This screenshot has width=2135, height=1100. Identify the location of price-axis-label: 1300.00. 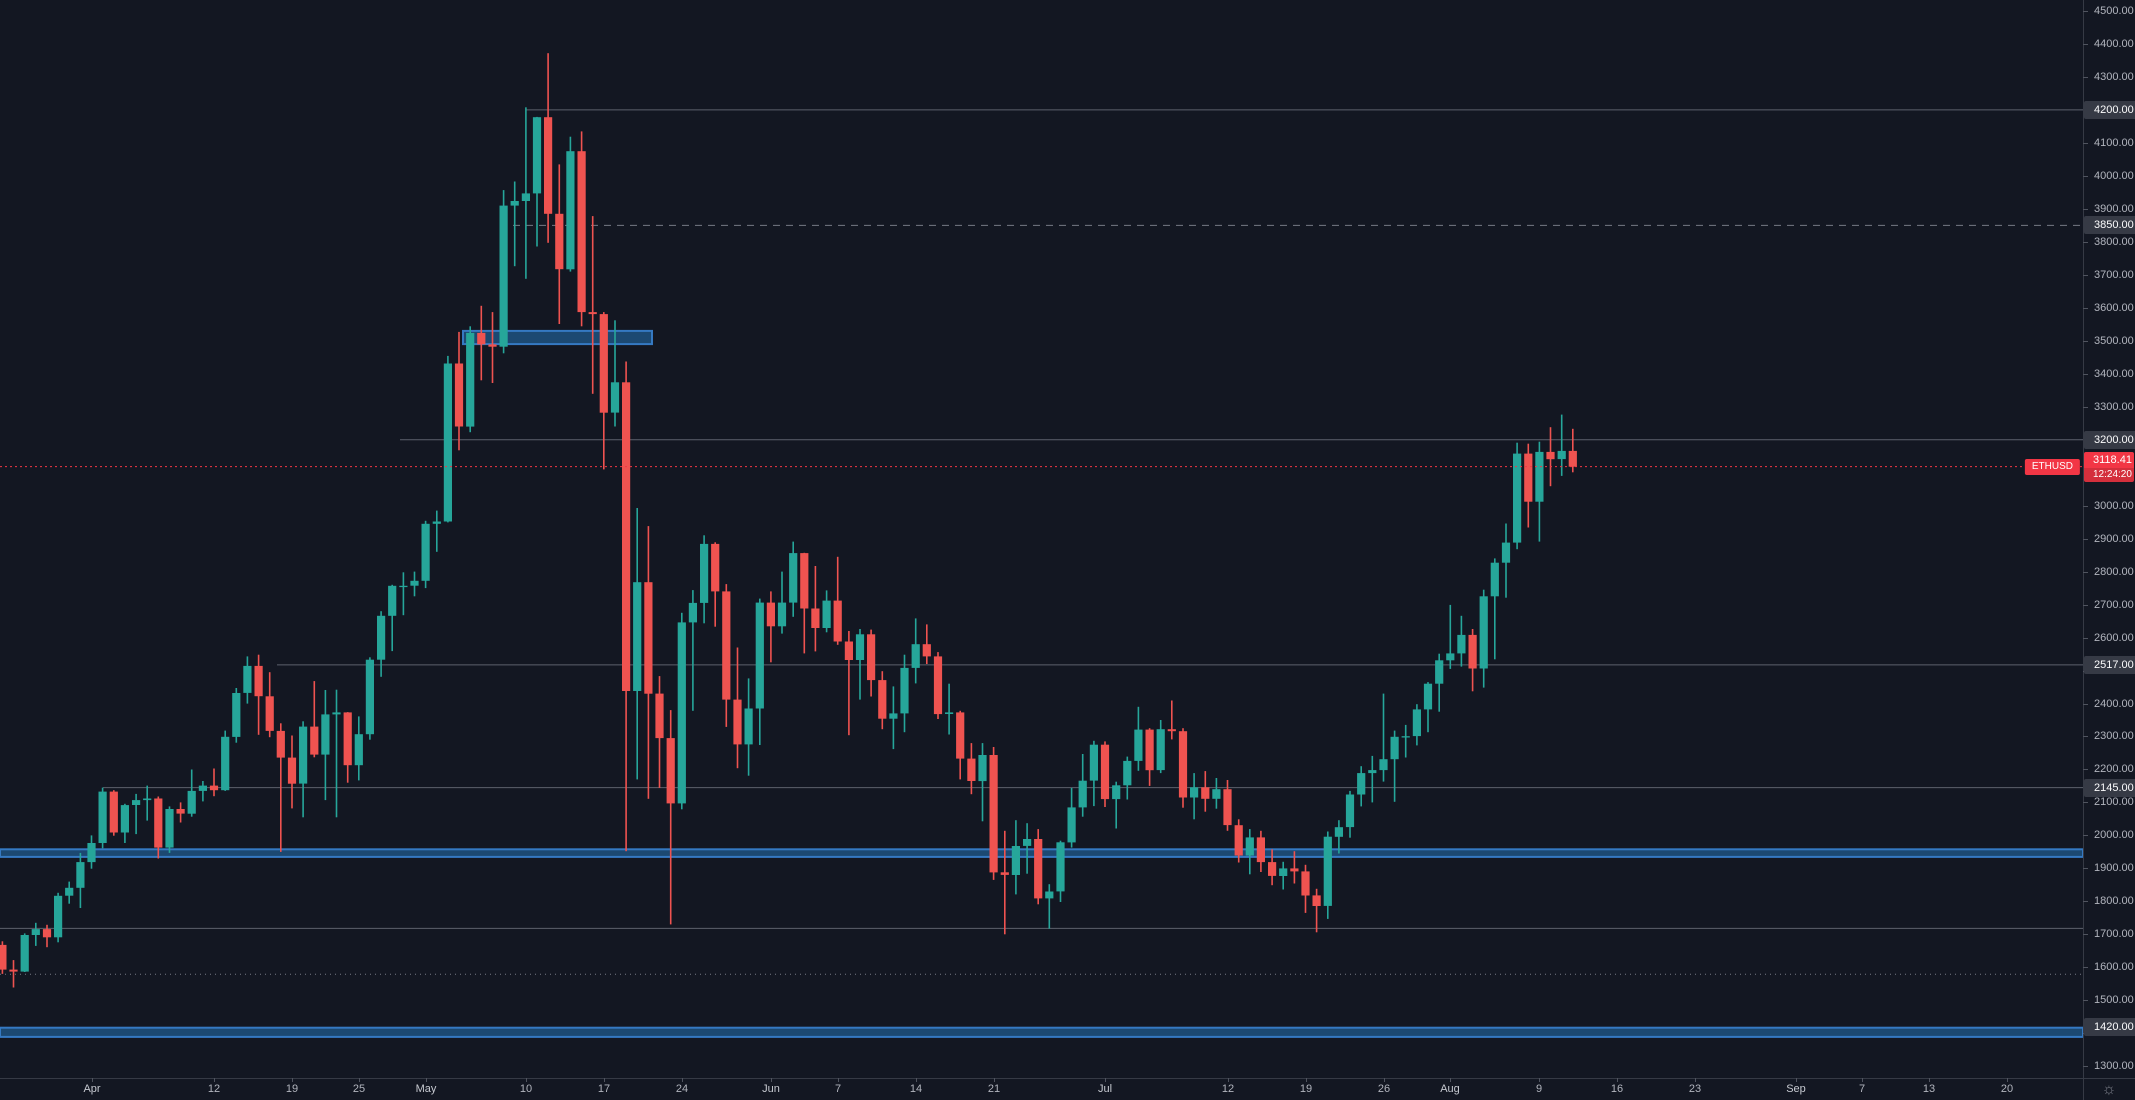
(2114, 1066).